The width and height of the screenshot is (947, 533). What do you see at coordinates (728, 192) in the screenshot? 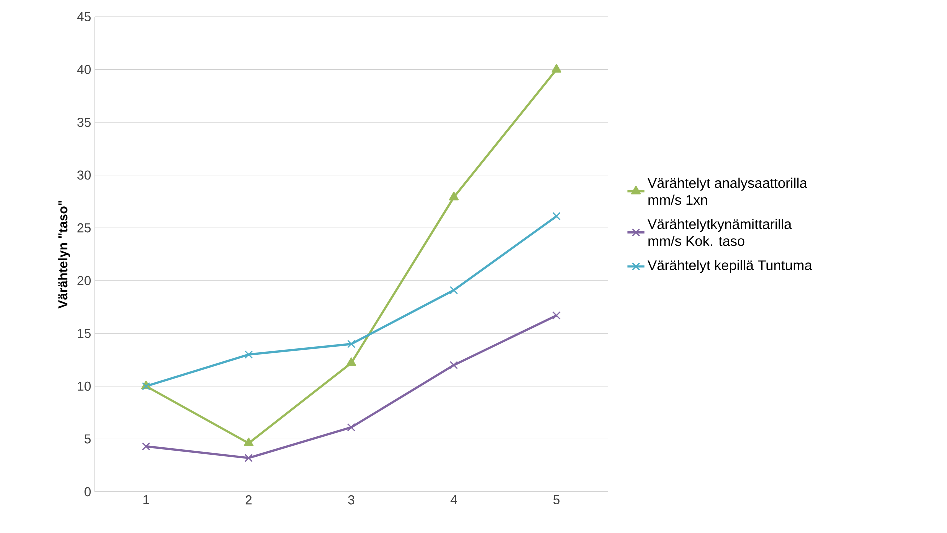
I see `legend-label: Värähtelyt analysaattorilla mm/s 1xn` at bounding box center [728, 192].